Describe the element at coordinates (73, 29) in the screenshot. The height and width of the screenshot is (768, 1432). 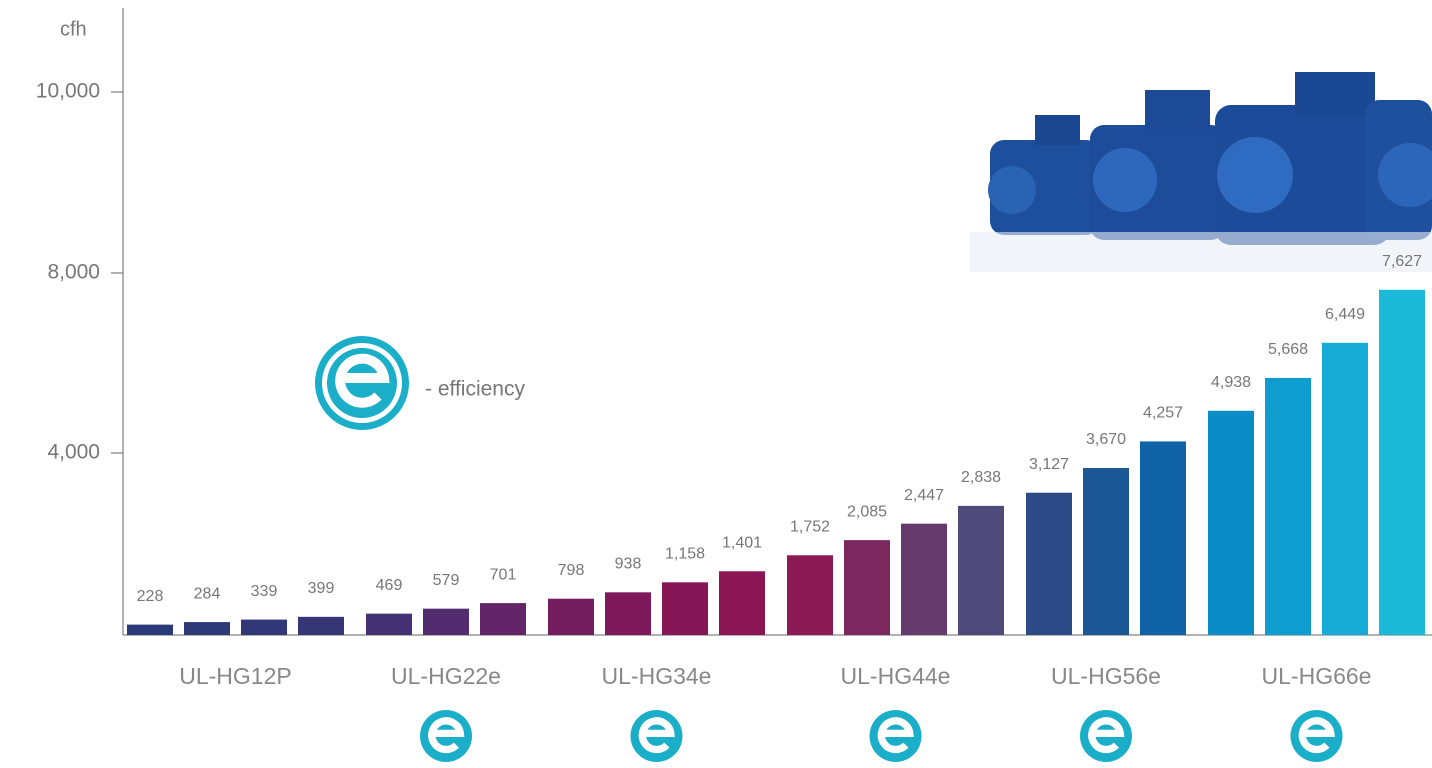
I see `y-unit: cfh` at that location.